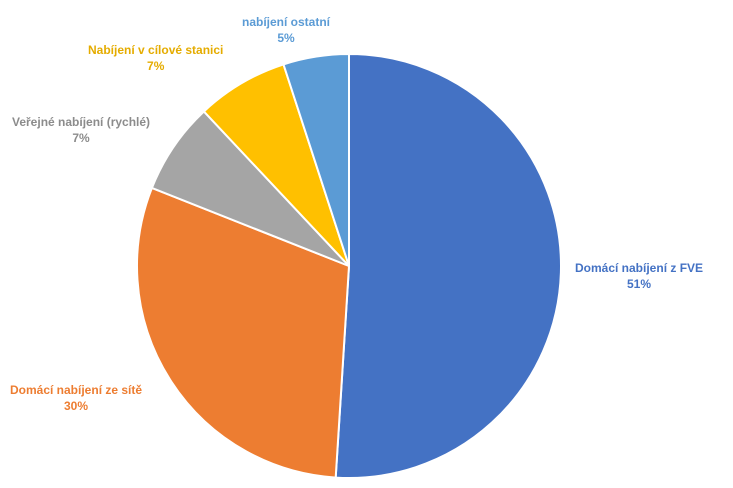 Image resolution: width=733 pixels, height=488 pixels. What do you see at coordinates (639, 276) in the screenshot?
I see `slice-label-domaci-fve: Domácí nabíjení z FVE 51%` at bounding box center [639, 276].